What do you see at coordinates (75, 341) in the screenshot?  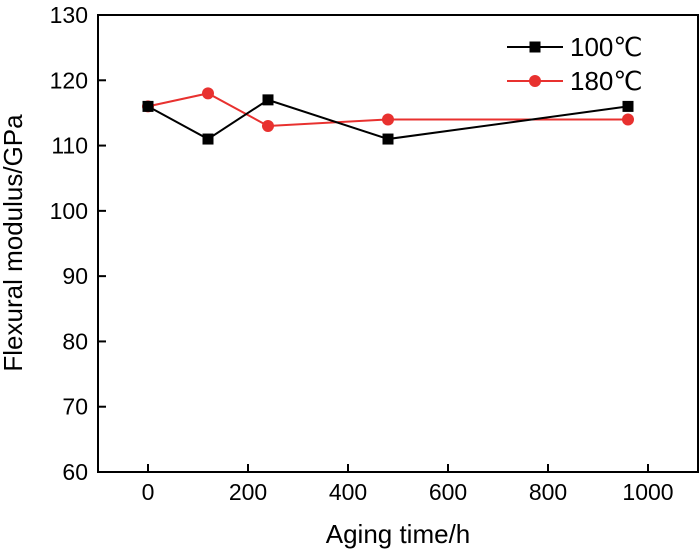 I see `y-tick-label: 80` at bounding box center [75, 341].